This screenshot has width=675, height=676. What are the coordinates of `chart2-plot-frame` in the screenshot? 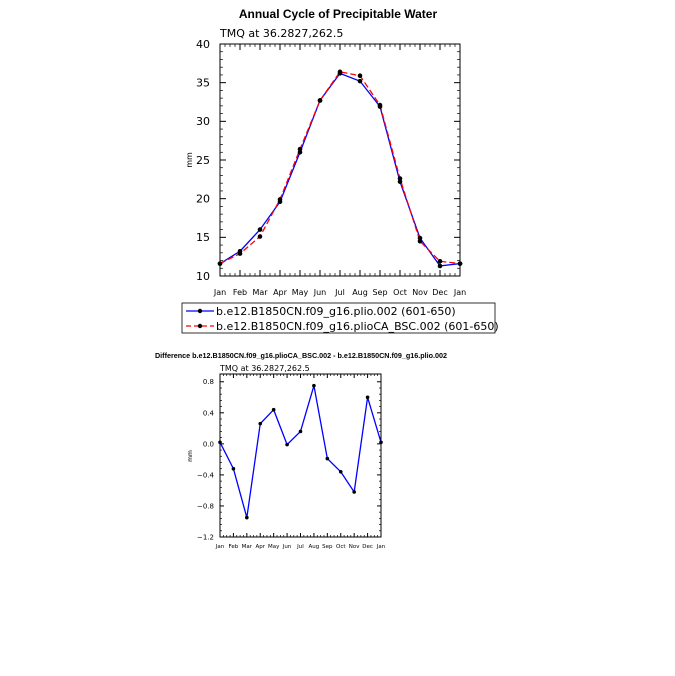 It's located at (300, 455).